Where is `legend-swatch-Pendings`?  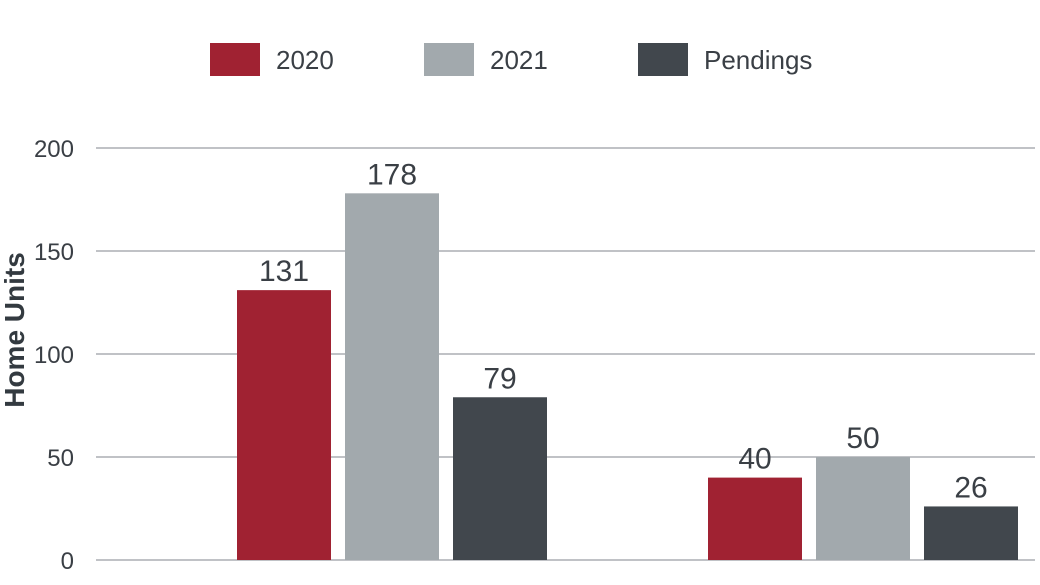 legend-swatch-Pendings is located at coordinates (663, 59).